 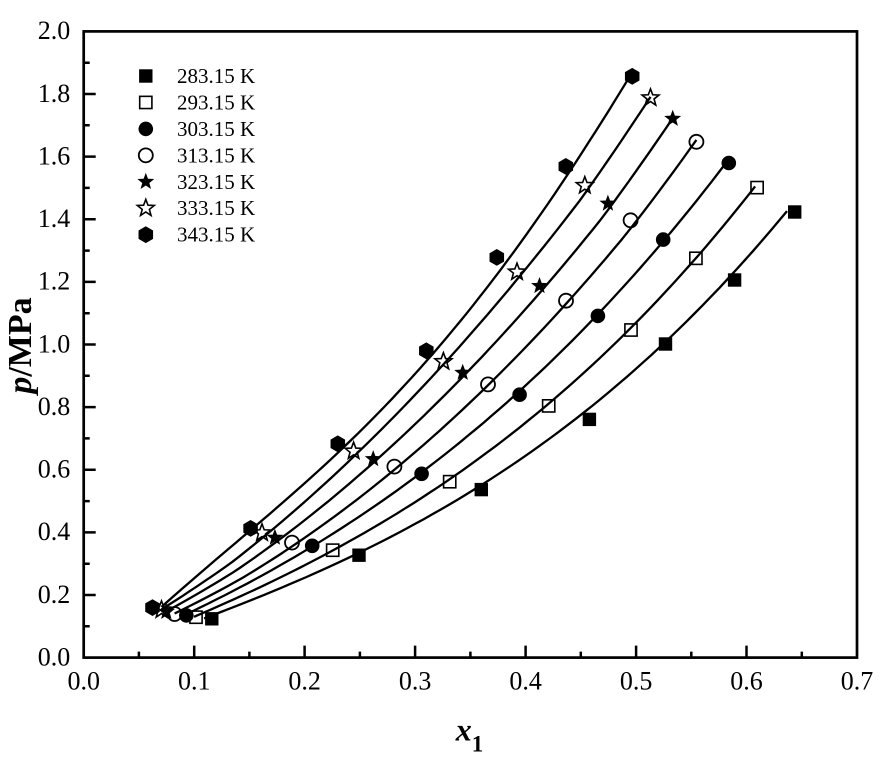 I want to click on svg-text: 0.8, so click(x=54, y=406).